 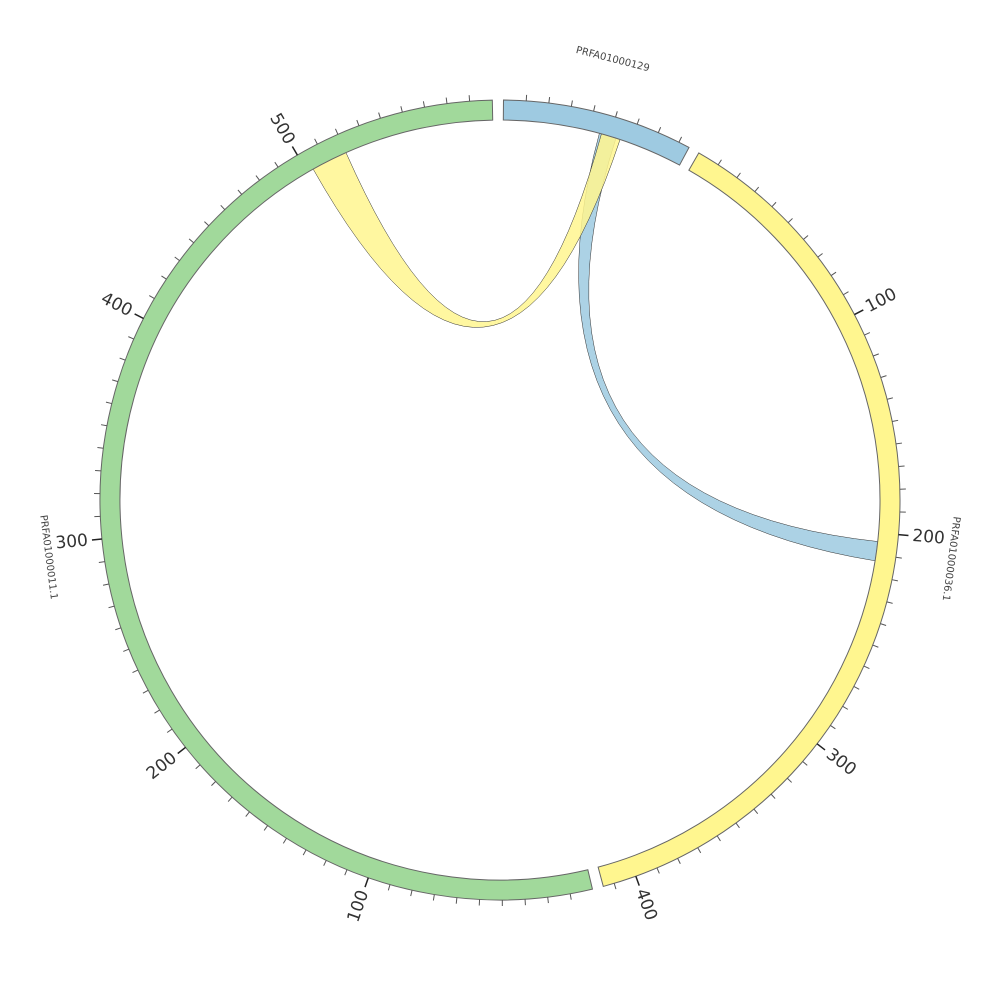 I want to click on segment-label: PRFA01000129, so click(x=613, y=59).